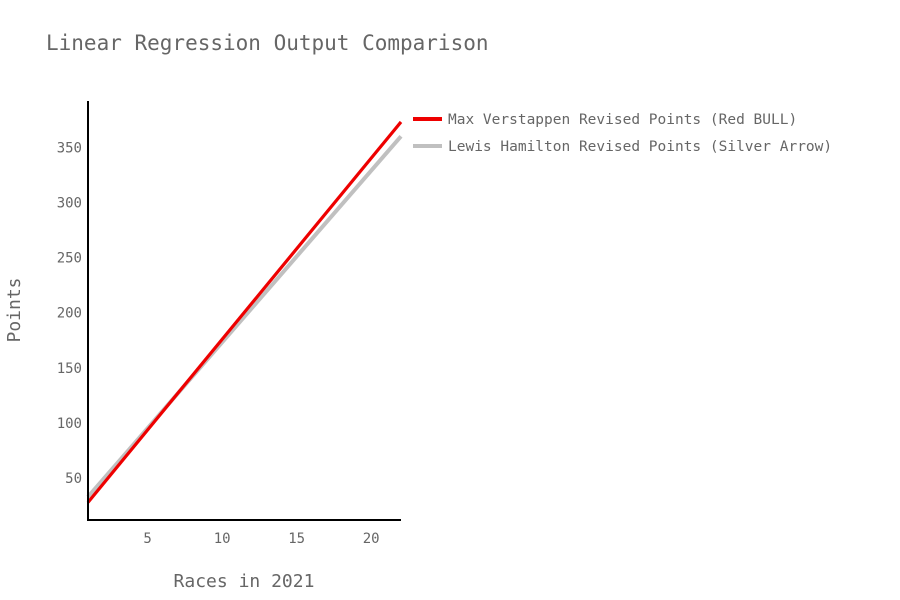  Describe the element at coordinates (261, 539) in the screenshot. I see `x-axis-ticks: 5 10 15 20` at that location.